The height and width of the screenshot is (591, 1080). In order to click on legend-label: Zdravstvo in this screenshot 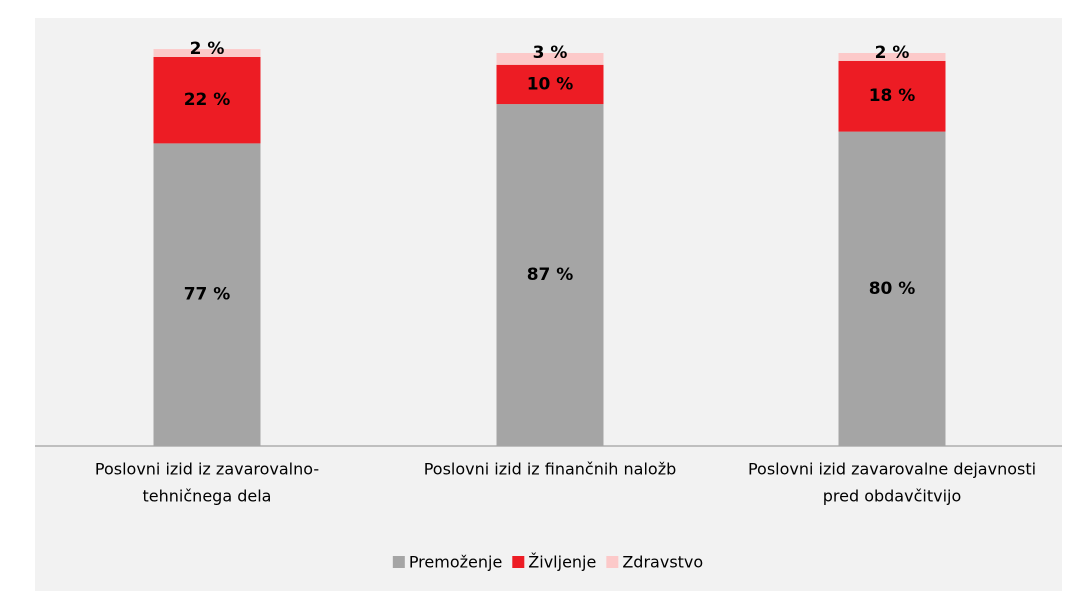, I will do `click(662, 562)`.